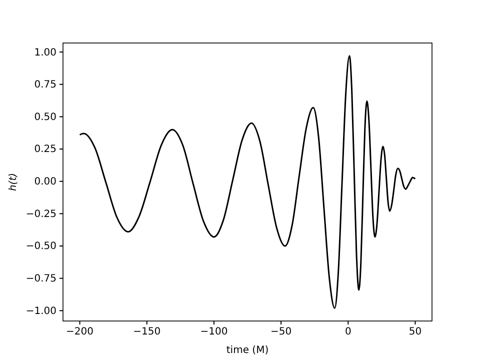 This screenshot has height=361, width=480. Describe the element at coordinates (281, 332) in the screenshot. I see `x-tick-label: −50` at that location.